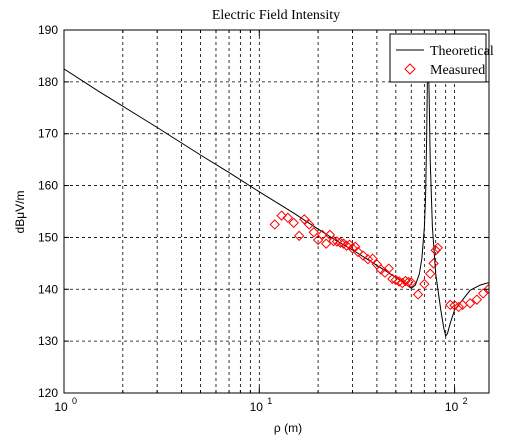 The width and height of the screenshot is (518, 442). Describe the element at coordinates (48, 211) in the screenshot. I see `y-tick-labels: 120 130 140 150 160 170 180 190` at that location.